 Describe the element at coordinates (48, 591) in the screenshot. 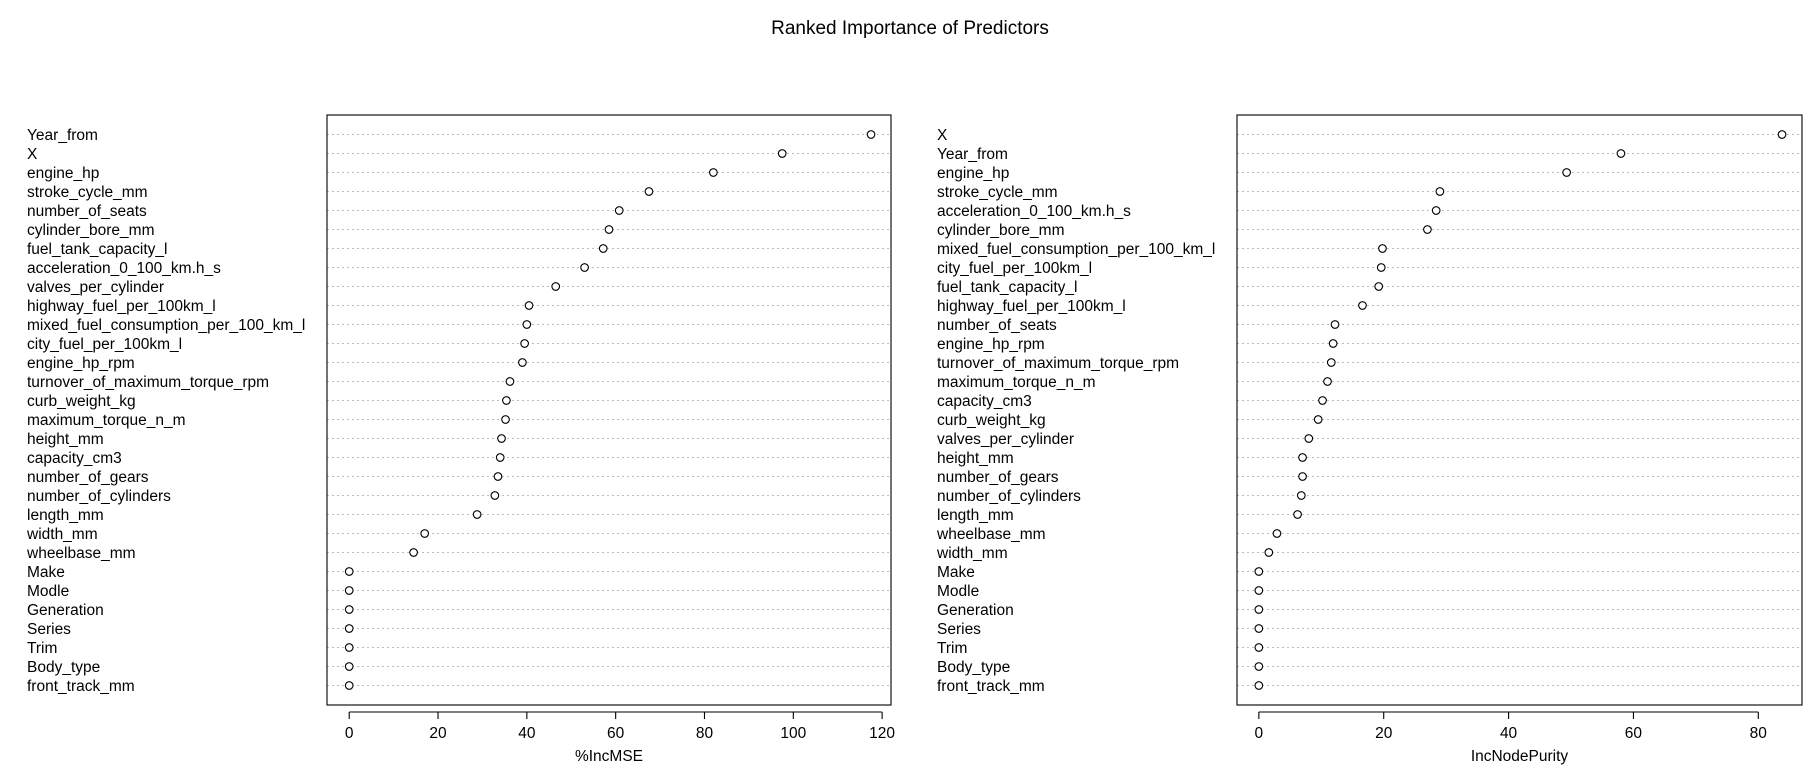

I see `category-label: Modle` at that location.